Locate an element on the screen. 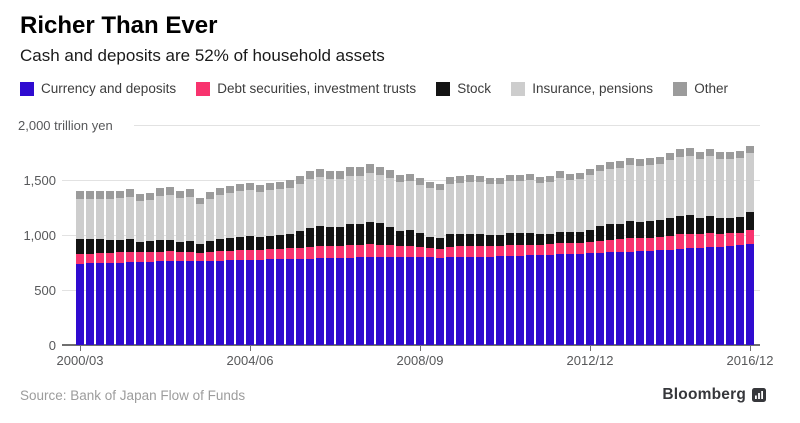 This screenshot has height=423, width=800. bar-2007/09 is located at coordinates (380, 255).